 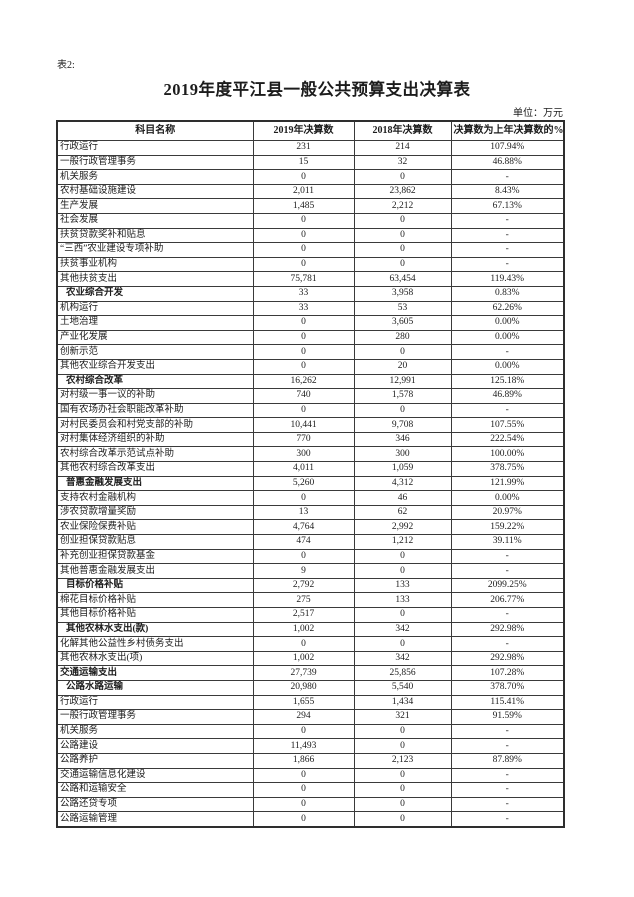 What do you see at coordinates (507, 337) in the screenshot?
I see `percent-cell: 0.00%` at bounding box center [507, 337].